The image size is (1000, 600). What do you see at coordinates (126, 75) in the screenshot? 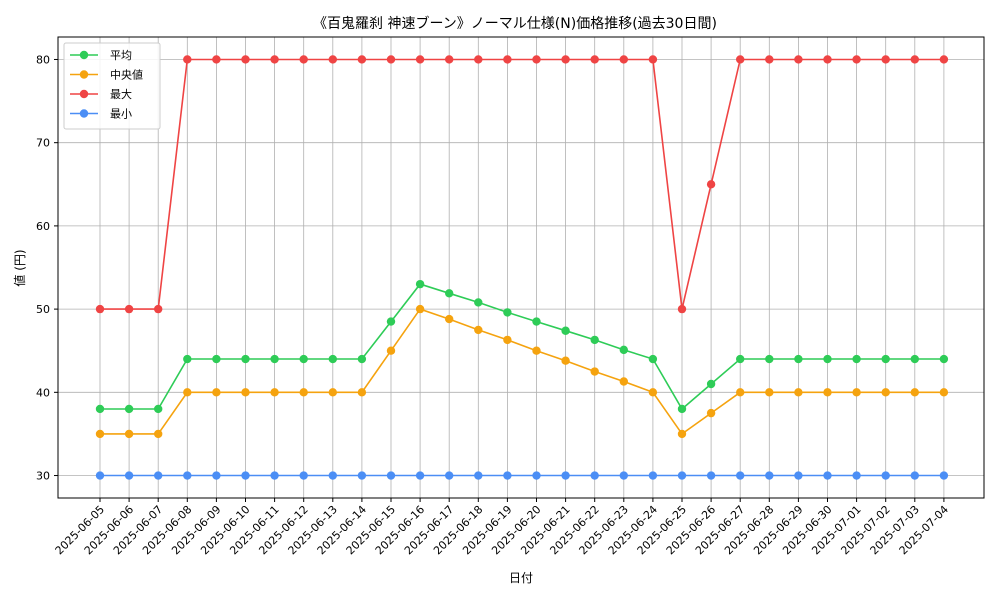
I see `legend-label: 中央値` at bounding box center [126, 75].